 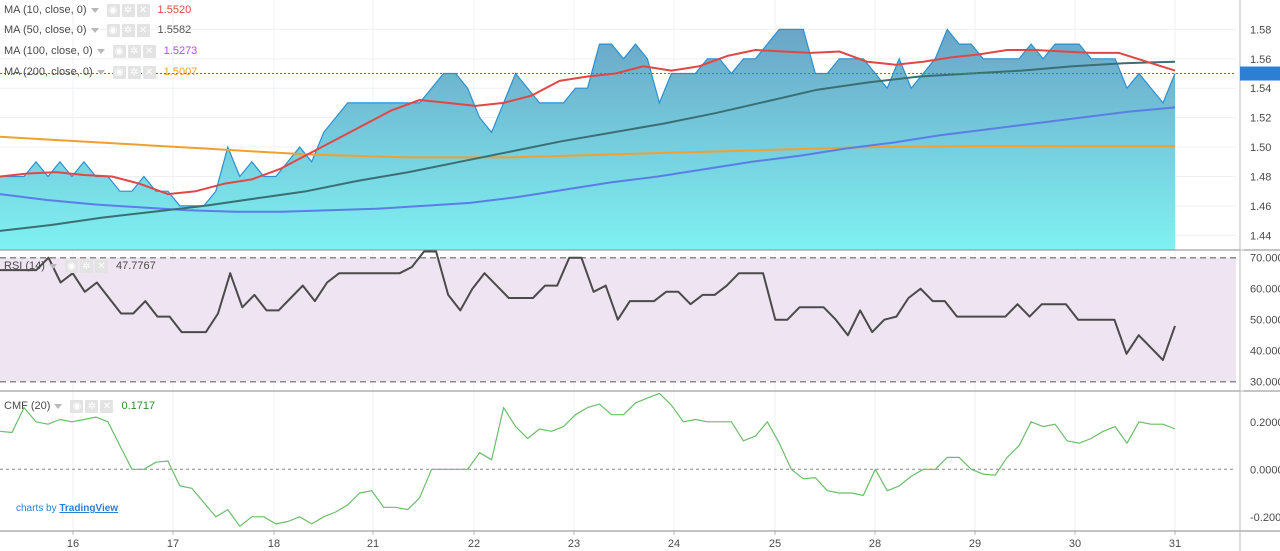 What do you see at coordinates (1260, 207) in the screenshot?
I see `y-tick-label: 1.46` at bounding box center [1260, 207].